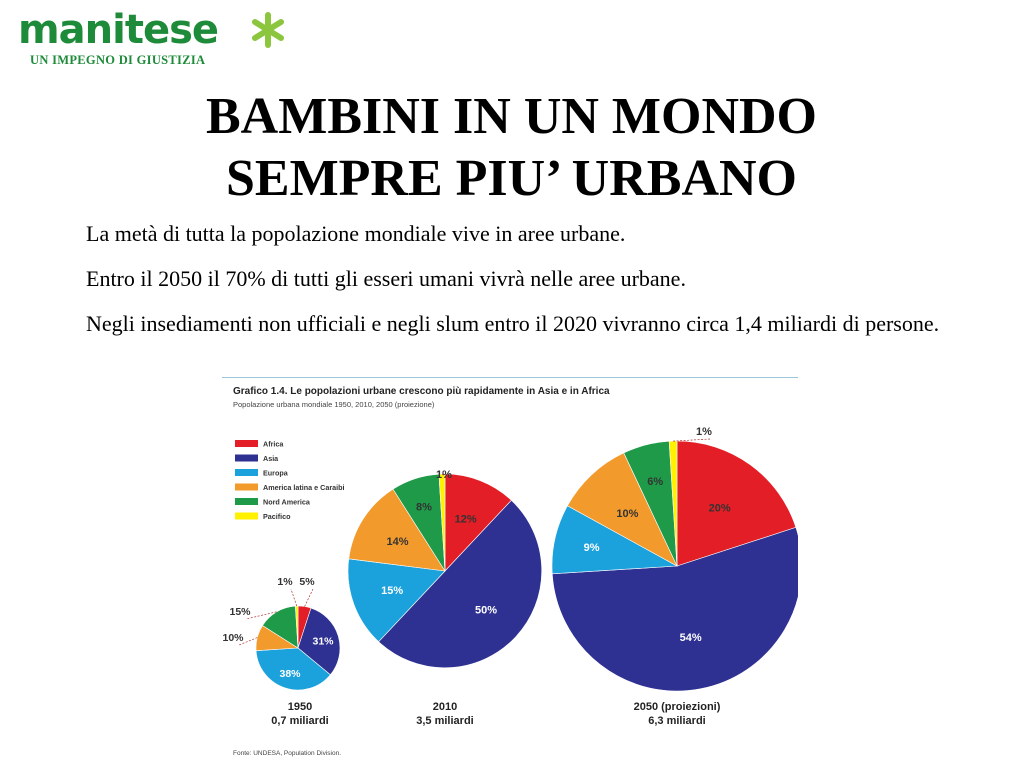 The image size is (1023, 772). I want to click on slice-label-0-5: 1%, so click(285, 582).